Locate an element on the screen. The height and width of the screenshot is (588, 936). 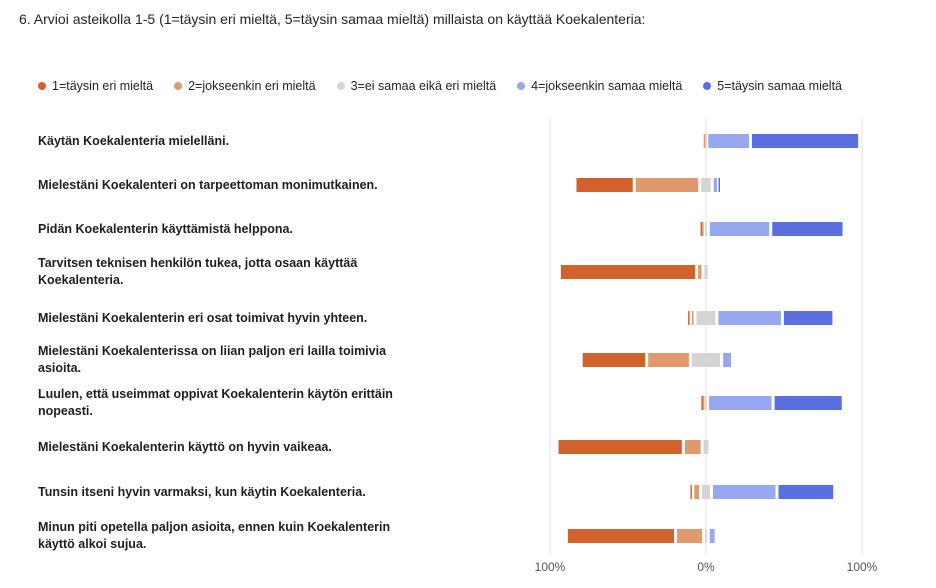
bar-row3-series3 is located at coordinates (706, 229).